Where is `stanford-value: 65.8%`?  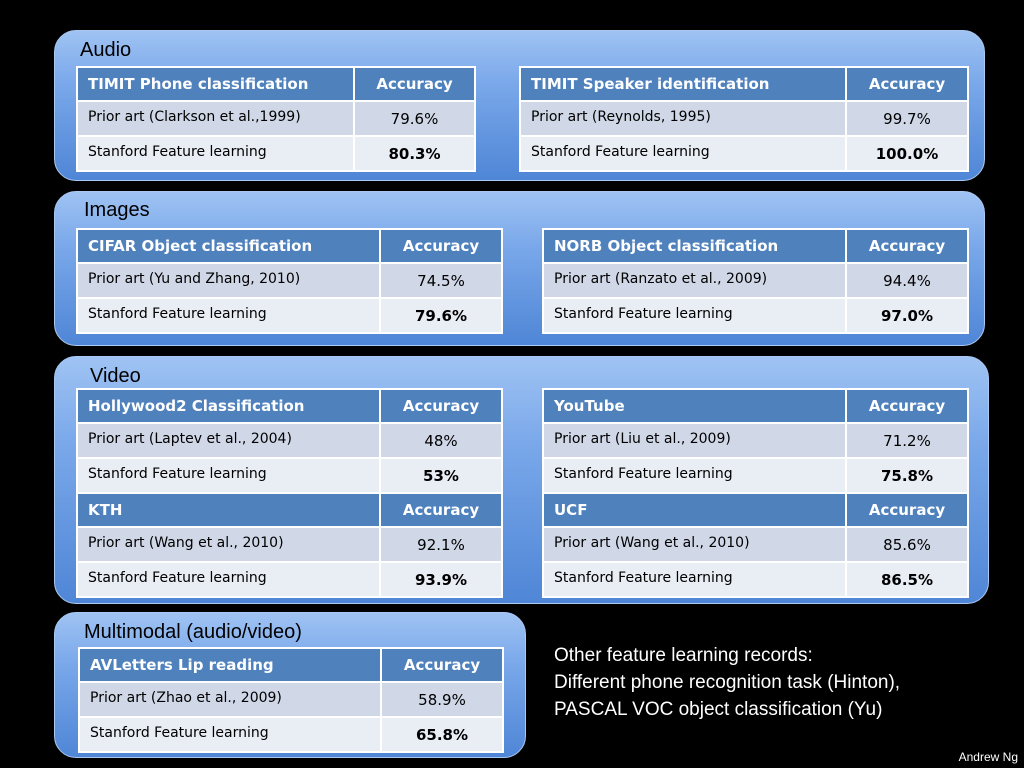 stanford-value: 65.8% is located at coordinates (442, 734).